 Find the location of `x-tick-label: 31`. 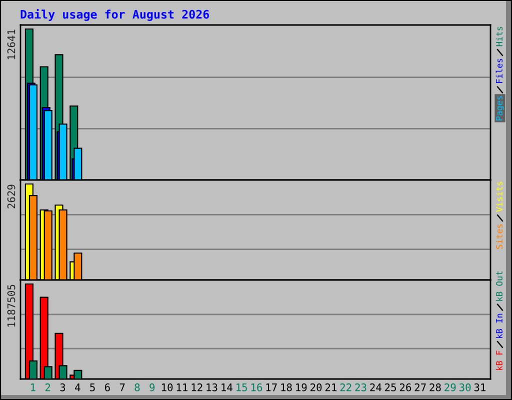

x-tick-label: 31 is located at coordinates (480, 387).